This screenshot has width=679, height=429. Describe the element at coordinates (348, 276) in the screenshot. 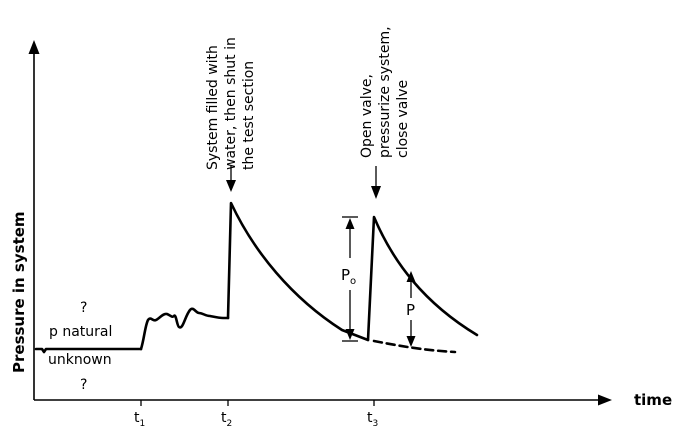

I see `po-label: Po` at that location.